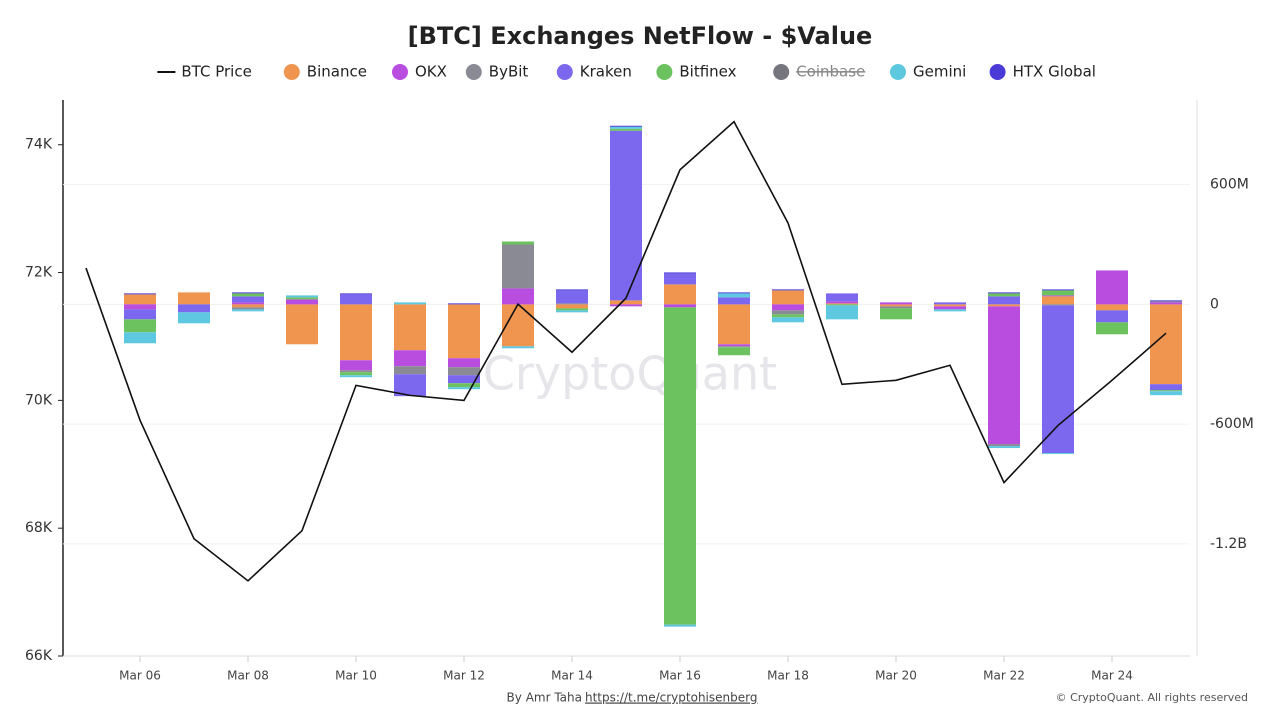 This screenshot has height=720, width=1280. Describe the element at coordinates (39, 528) in the screenshot. I see `y-tick-label: 68K` at that location.